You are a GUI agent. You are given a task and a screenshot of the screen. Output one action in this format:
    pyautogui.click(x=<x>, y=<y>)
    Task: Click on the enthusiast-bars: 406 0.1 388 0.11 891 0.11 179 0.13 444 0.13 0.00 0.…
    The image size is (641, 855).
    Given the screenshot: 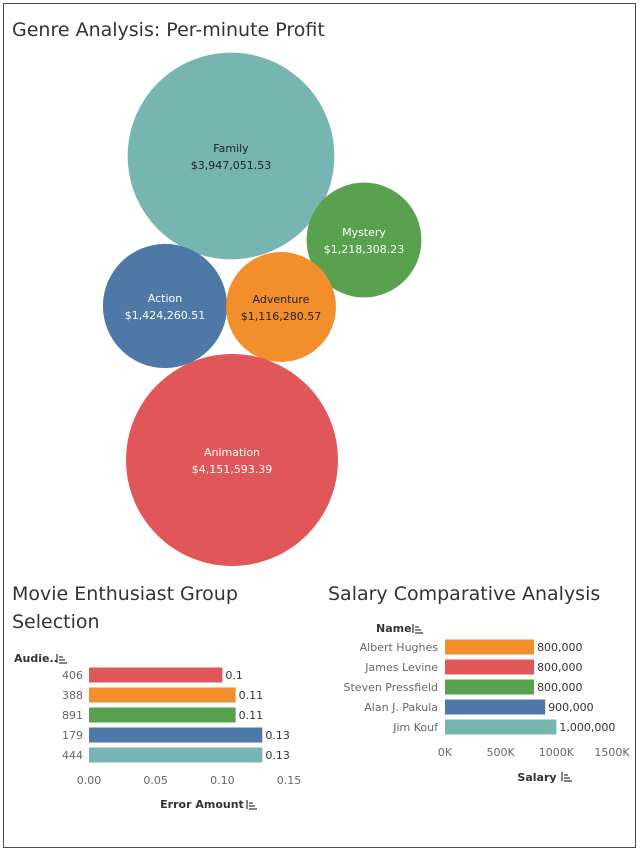 What is the action you would take?
    pyautogui.click(x=182, y=727)
    